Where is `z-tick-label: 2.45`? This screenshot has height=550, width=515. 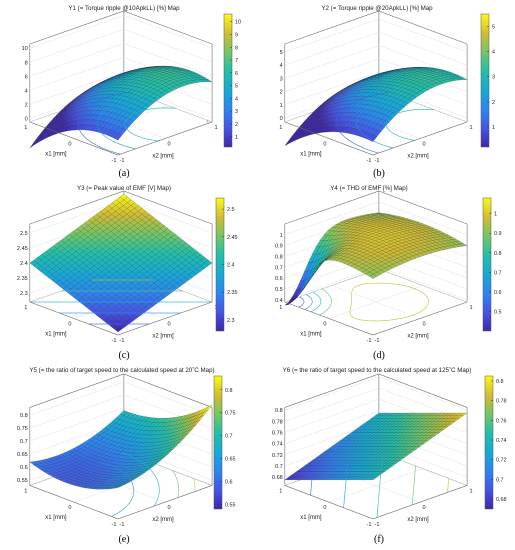 z-tick-label: 2.45 is located at coordinates (22, 249).